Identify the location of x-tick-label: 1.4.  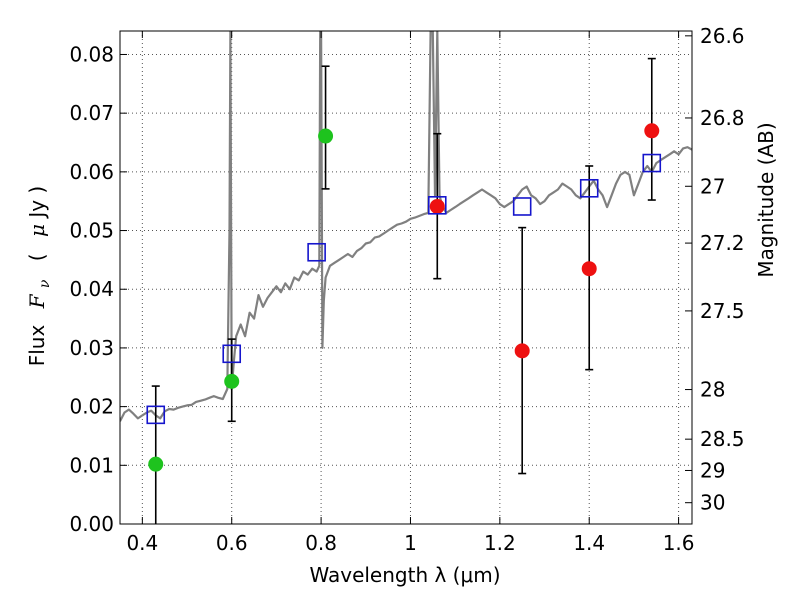
(589, 543).